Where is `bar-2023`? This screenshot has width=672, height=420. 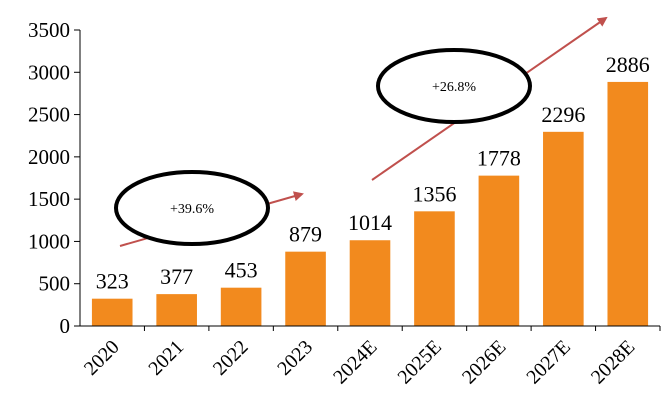 bar-2023 is located at coordinates (305, 288).